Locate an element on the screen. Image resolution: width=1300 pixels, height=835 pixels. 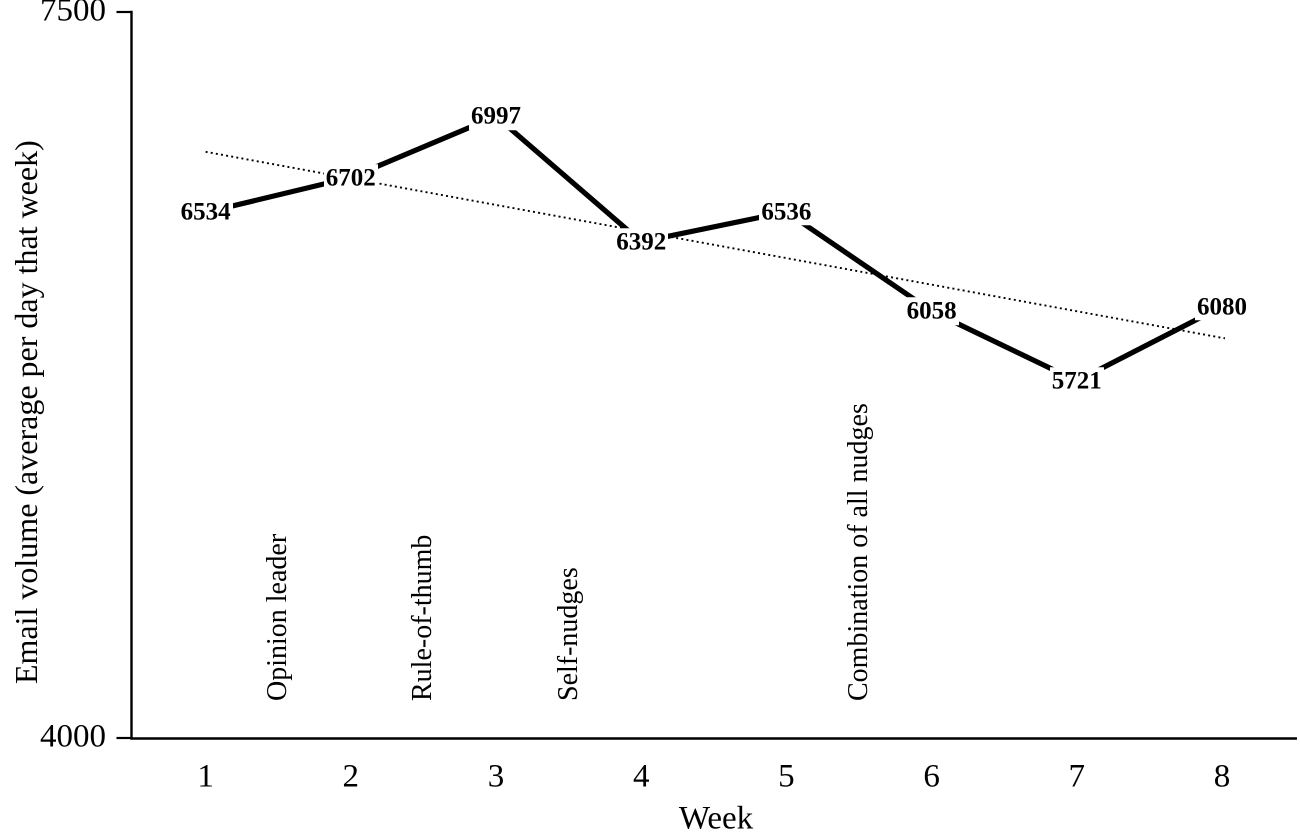
data-label-week-7: 5721 is located at coordinates (1076, 381).